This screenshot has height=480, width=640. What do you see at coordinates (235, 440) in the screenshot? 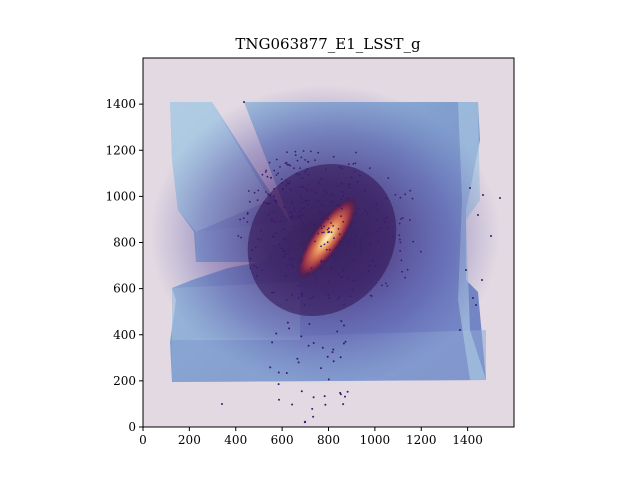
I see `x-tick-label: 400` at bounding box center [235, 440].